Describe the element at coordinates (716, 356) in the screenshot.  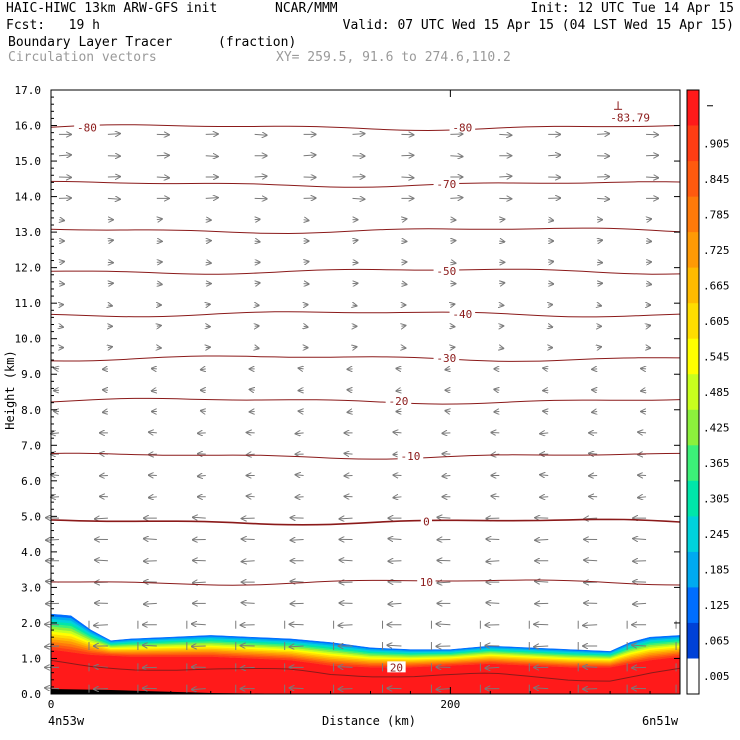
I see `colorbar-label: .545` at that location.